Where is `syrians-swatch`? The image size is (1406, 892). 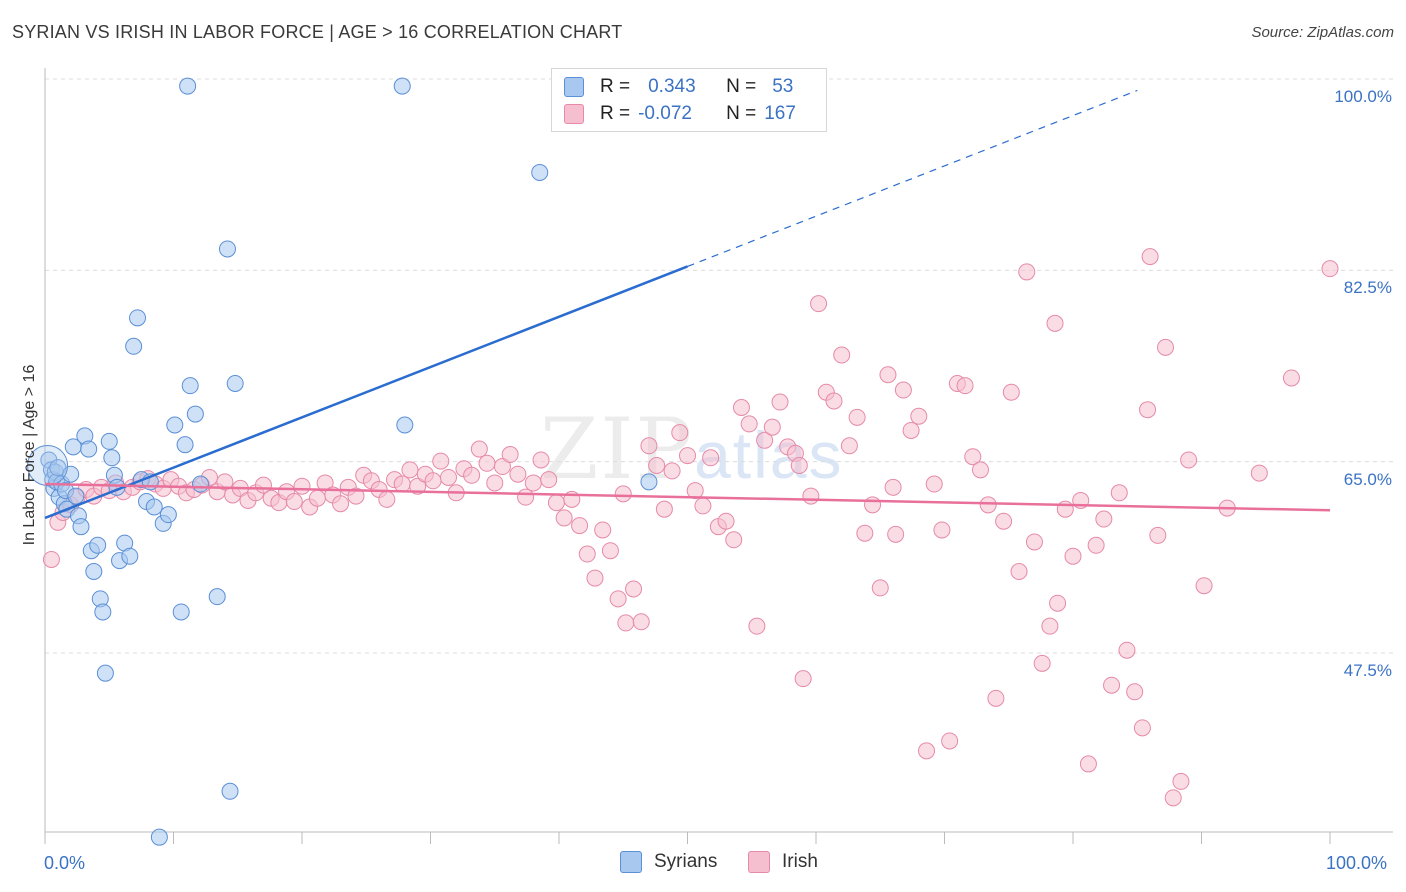
syrians-swatch is located at coordinates (574, 87).